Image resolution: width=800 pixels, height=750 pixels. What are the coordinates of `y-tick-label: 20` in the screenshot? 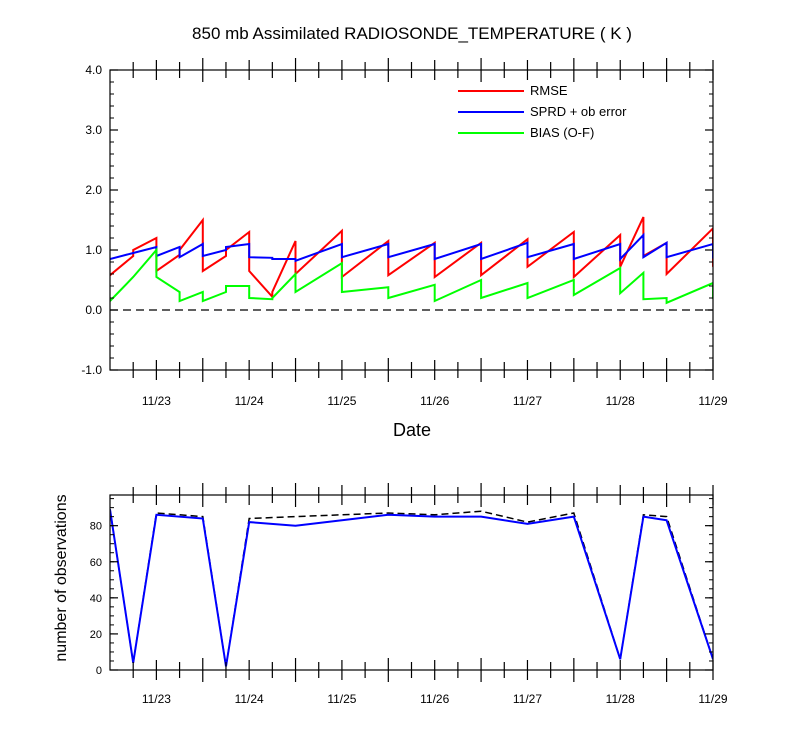 It's located at (96, 635).